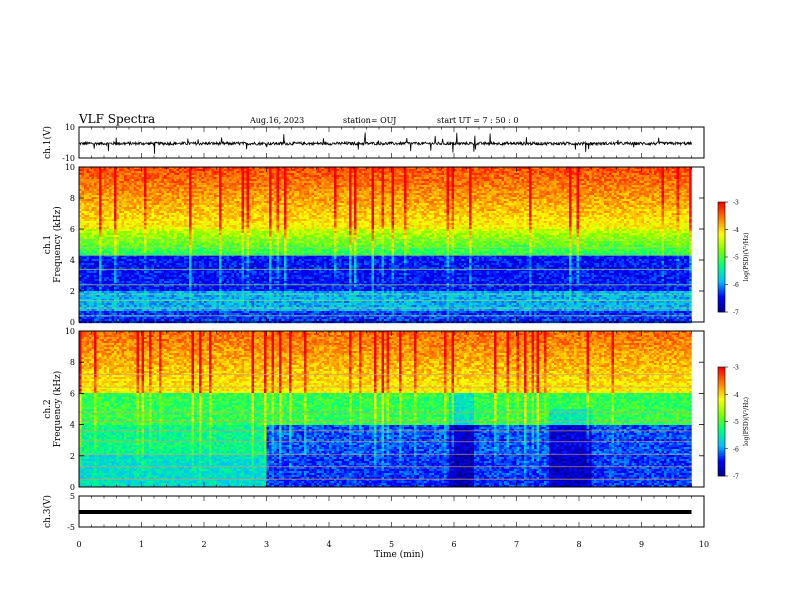 Image resolution: width=792 pixels, height=612 pixels. What do you see at coordinates (48, 408) in the screenshot?
I see `y-axis-label: ch.2` at bounding box center [48, 408].